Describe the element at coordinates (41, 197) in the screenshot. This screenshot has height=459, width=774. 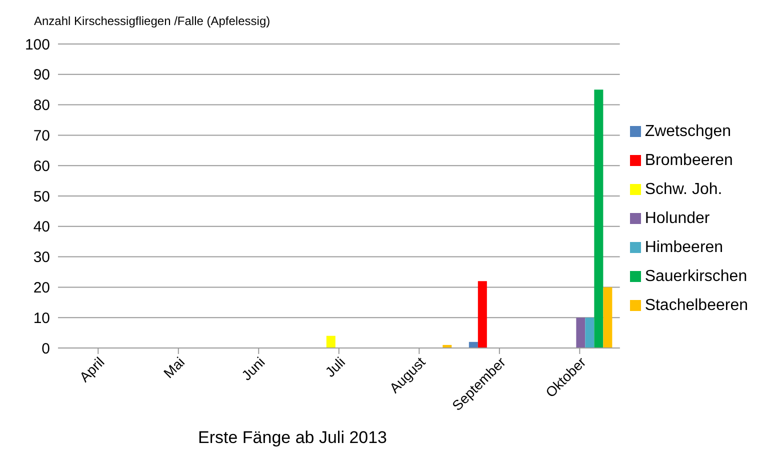
I see `y-tick-label: 50` at that location.